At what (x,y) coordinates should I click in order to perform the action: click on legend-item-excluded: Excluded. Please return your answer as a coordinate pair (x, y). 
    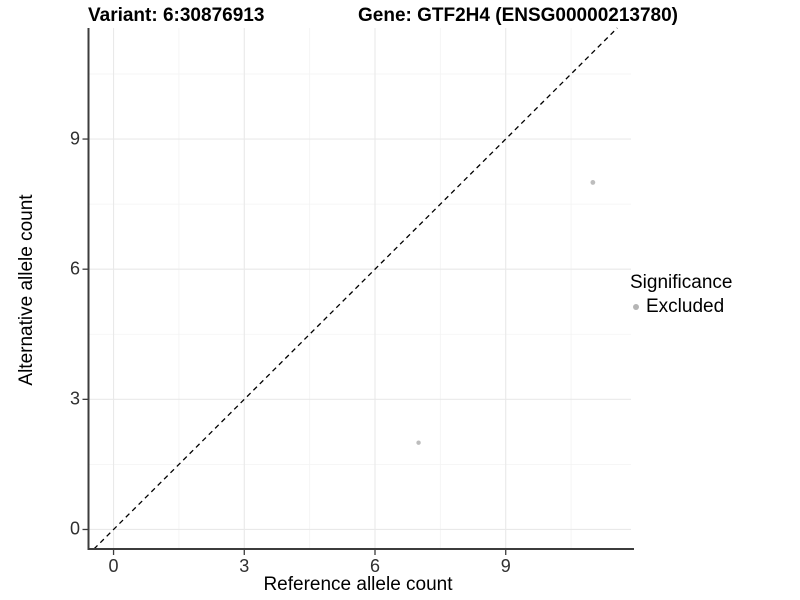
    Looking at the image, I should click on (681, 307).